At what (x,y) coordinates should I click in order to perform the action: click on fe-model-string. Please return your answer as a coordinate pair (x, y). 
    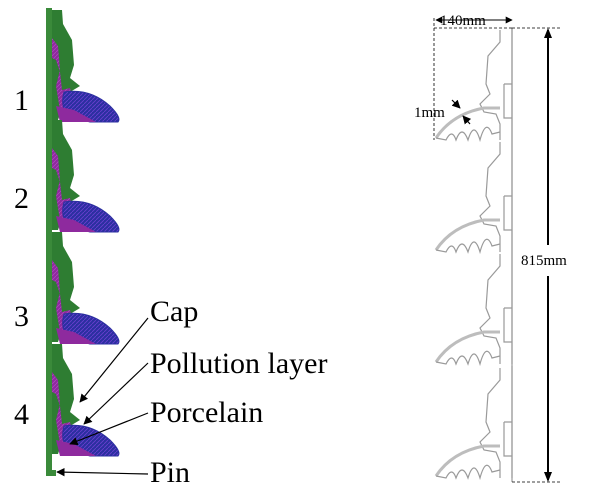
    Looking at the image, I should click on (83, 242).